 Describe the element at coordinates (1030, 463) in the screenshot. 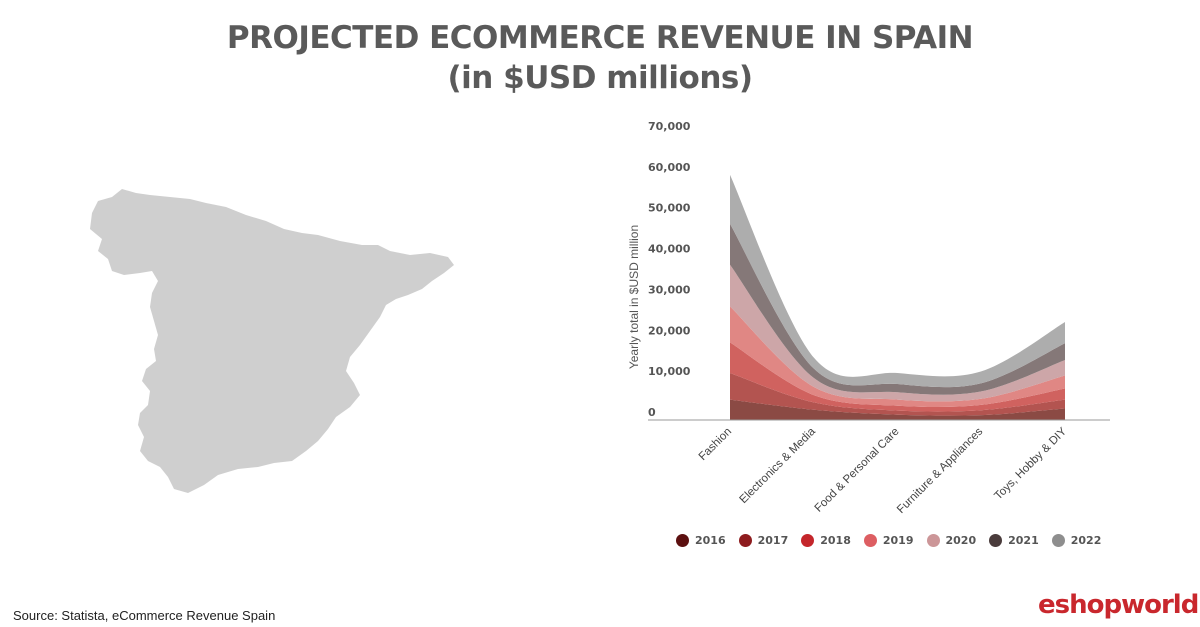

I see `x-tick-label: Toys, Hobby & DIY` at that location.